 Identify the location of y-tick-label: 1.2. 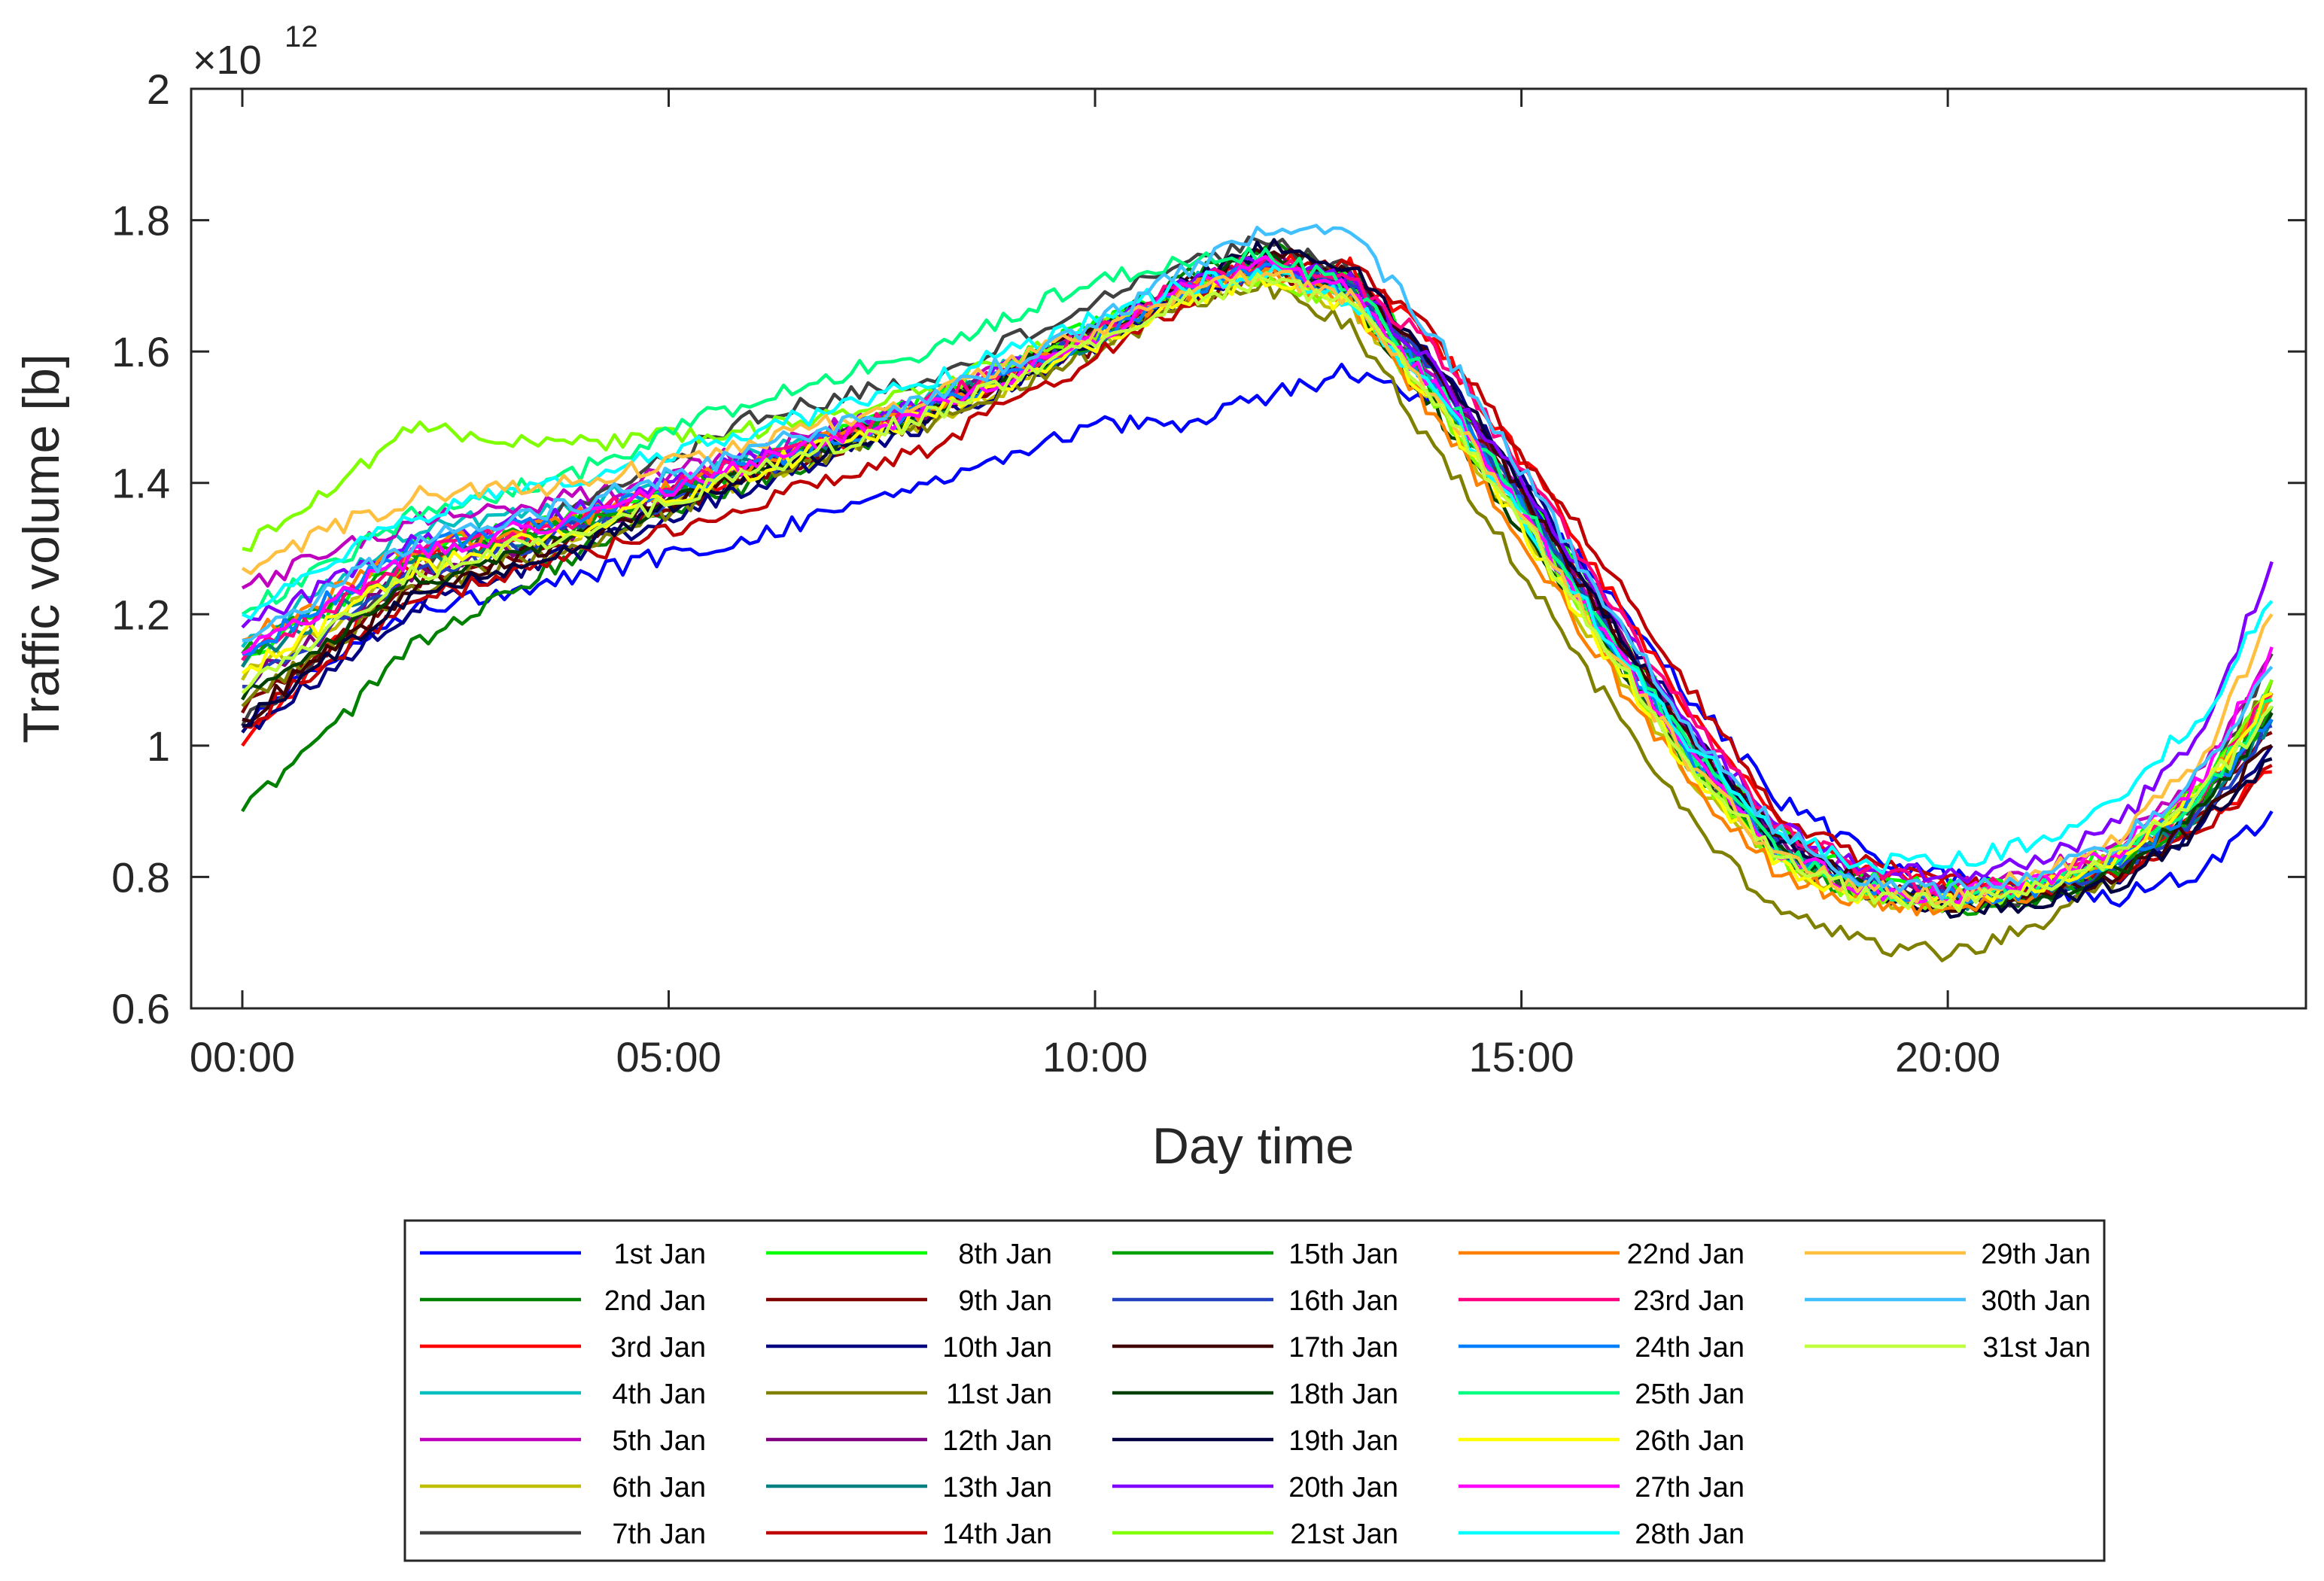
(140, 614).